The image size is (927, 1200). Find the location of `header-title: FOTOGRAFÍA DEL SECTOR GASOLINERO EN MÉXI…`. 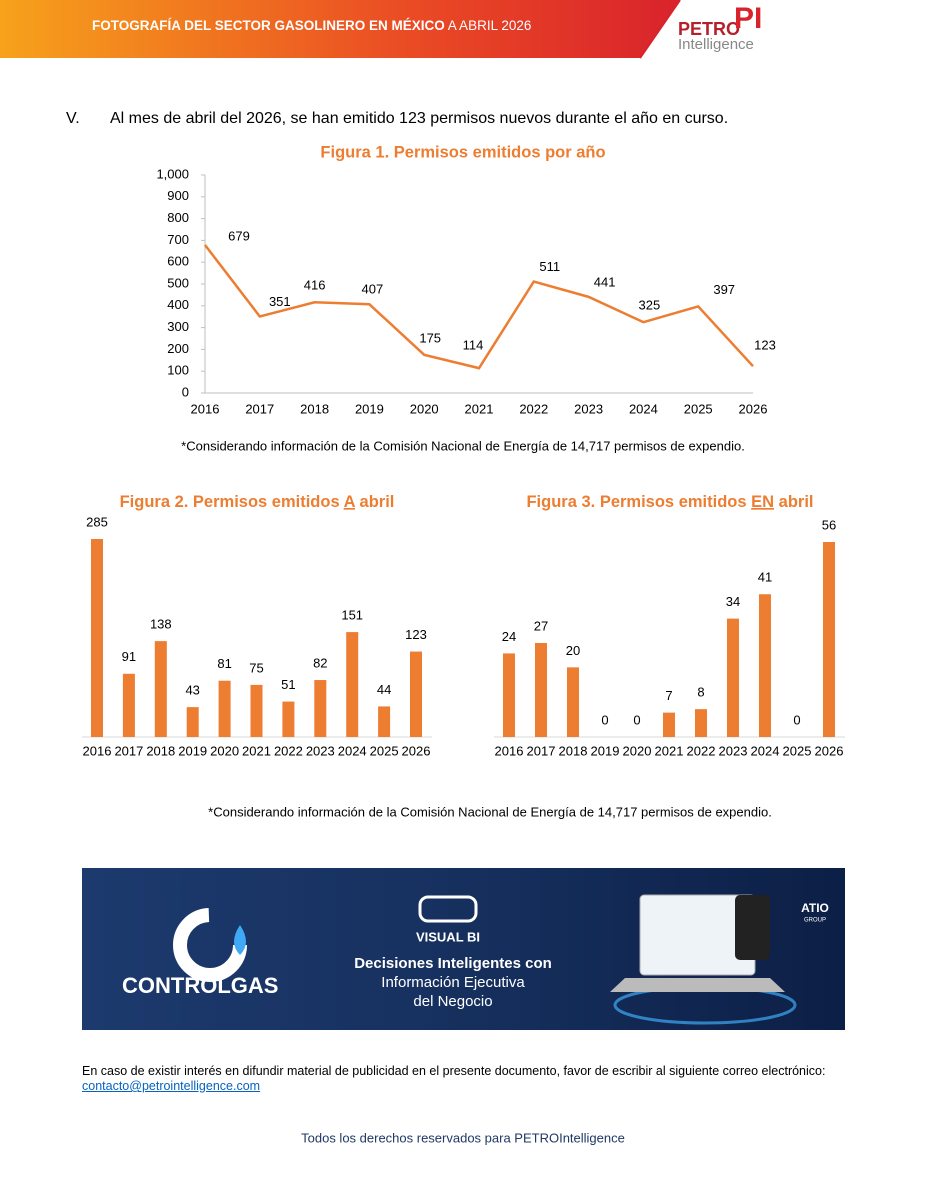

header-title: FOTOGRAFÍA DEL SECTOR GASOLINERO EN MÉXI… is located at coordinates (311, 25).